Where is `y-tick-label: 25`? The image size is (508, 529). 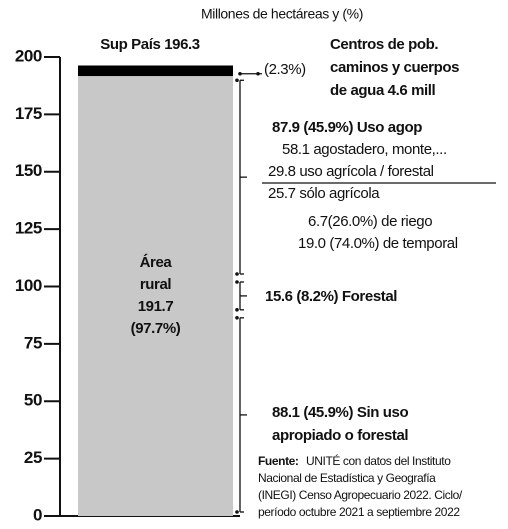 y-tick-label: 25 is located at coordinates (33, 457).